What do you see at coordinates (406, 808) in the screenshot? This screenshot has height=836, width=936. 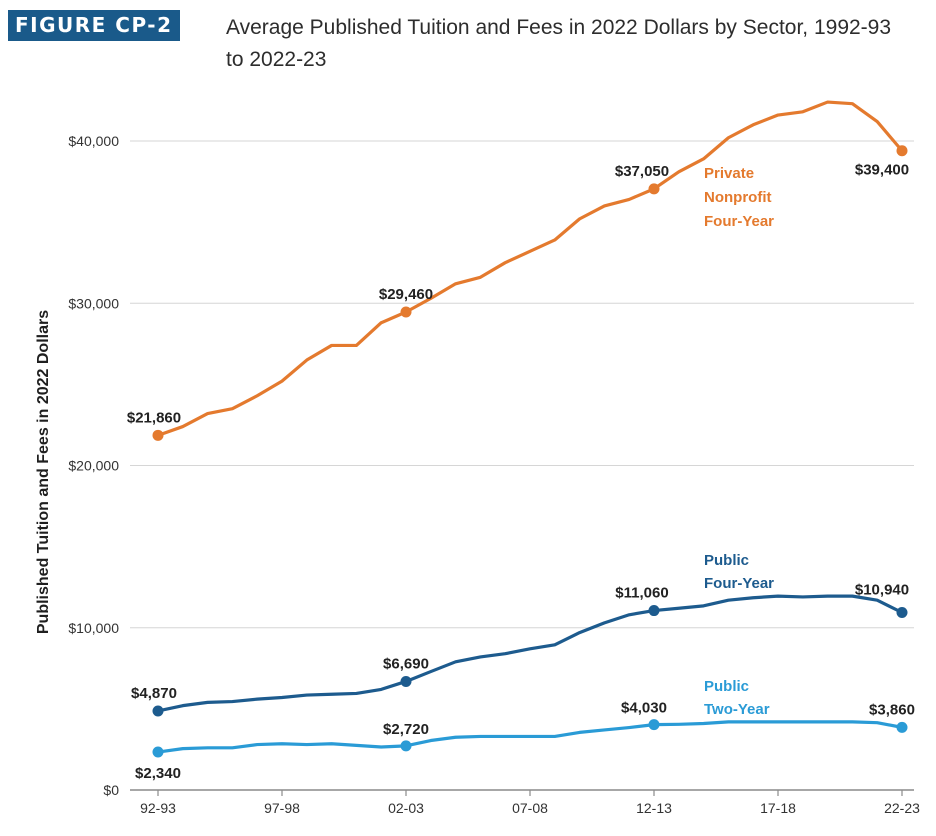 I see `x-tick-label: 02-03` at bounding box center [406, 808].